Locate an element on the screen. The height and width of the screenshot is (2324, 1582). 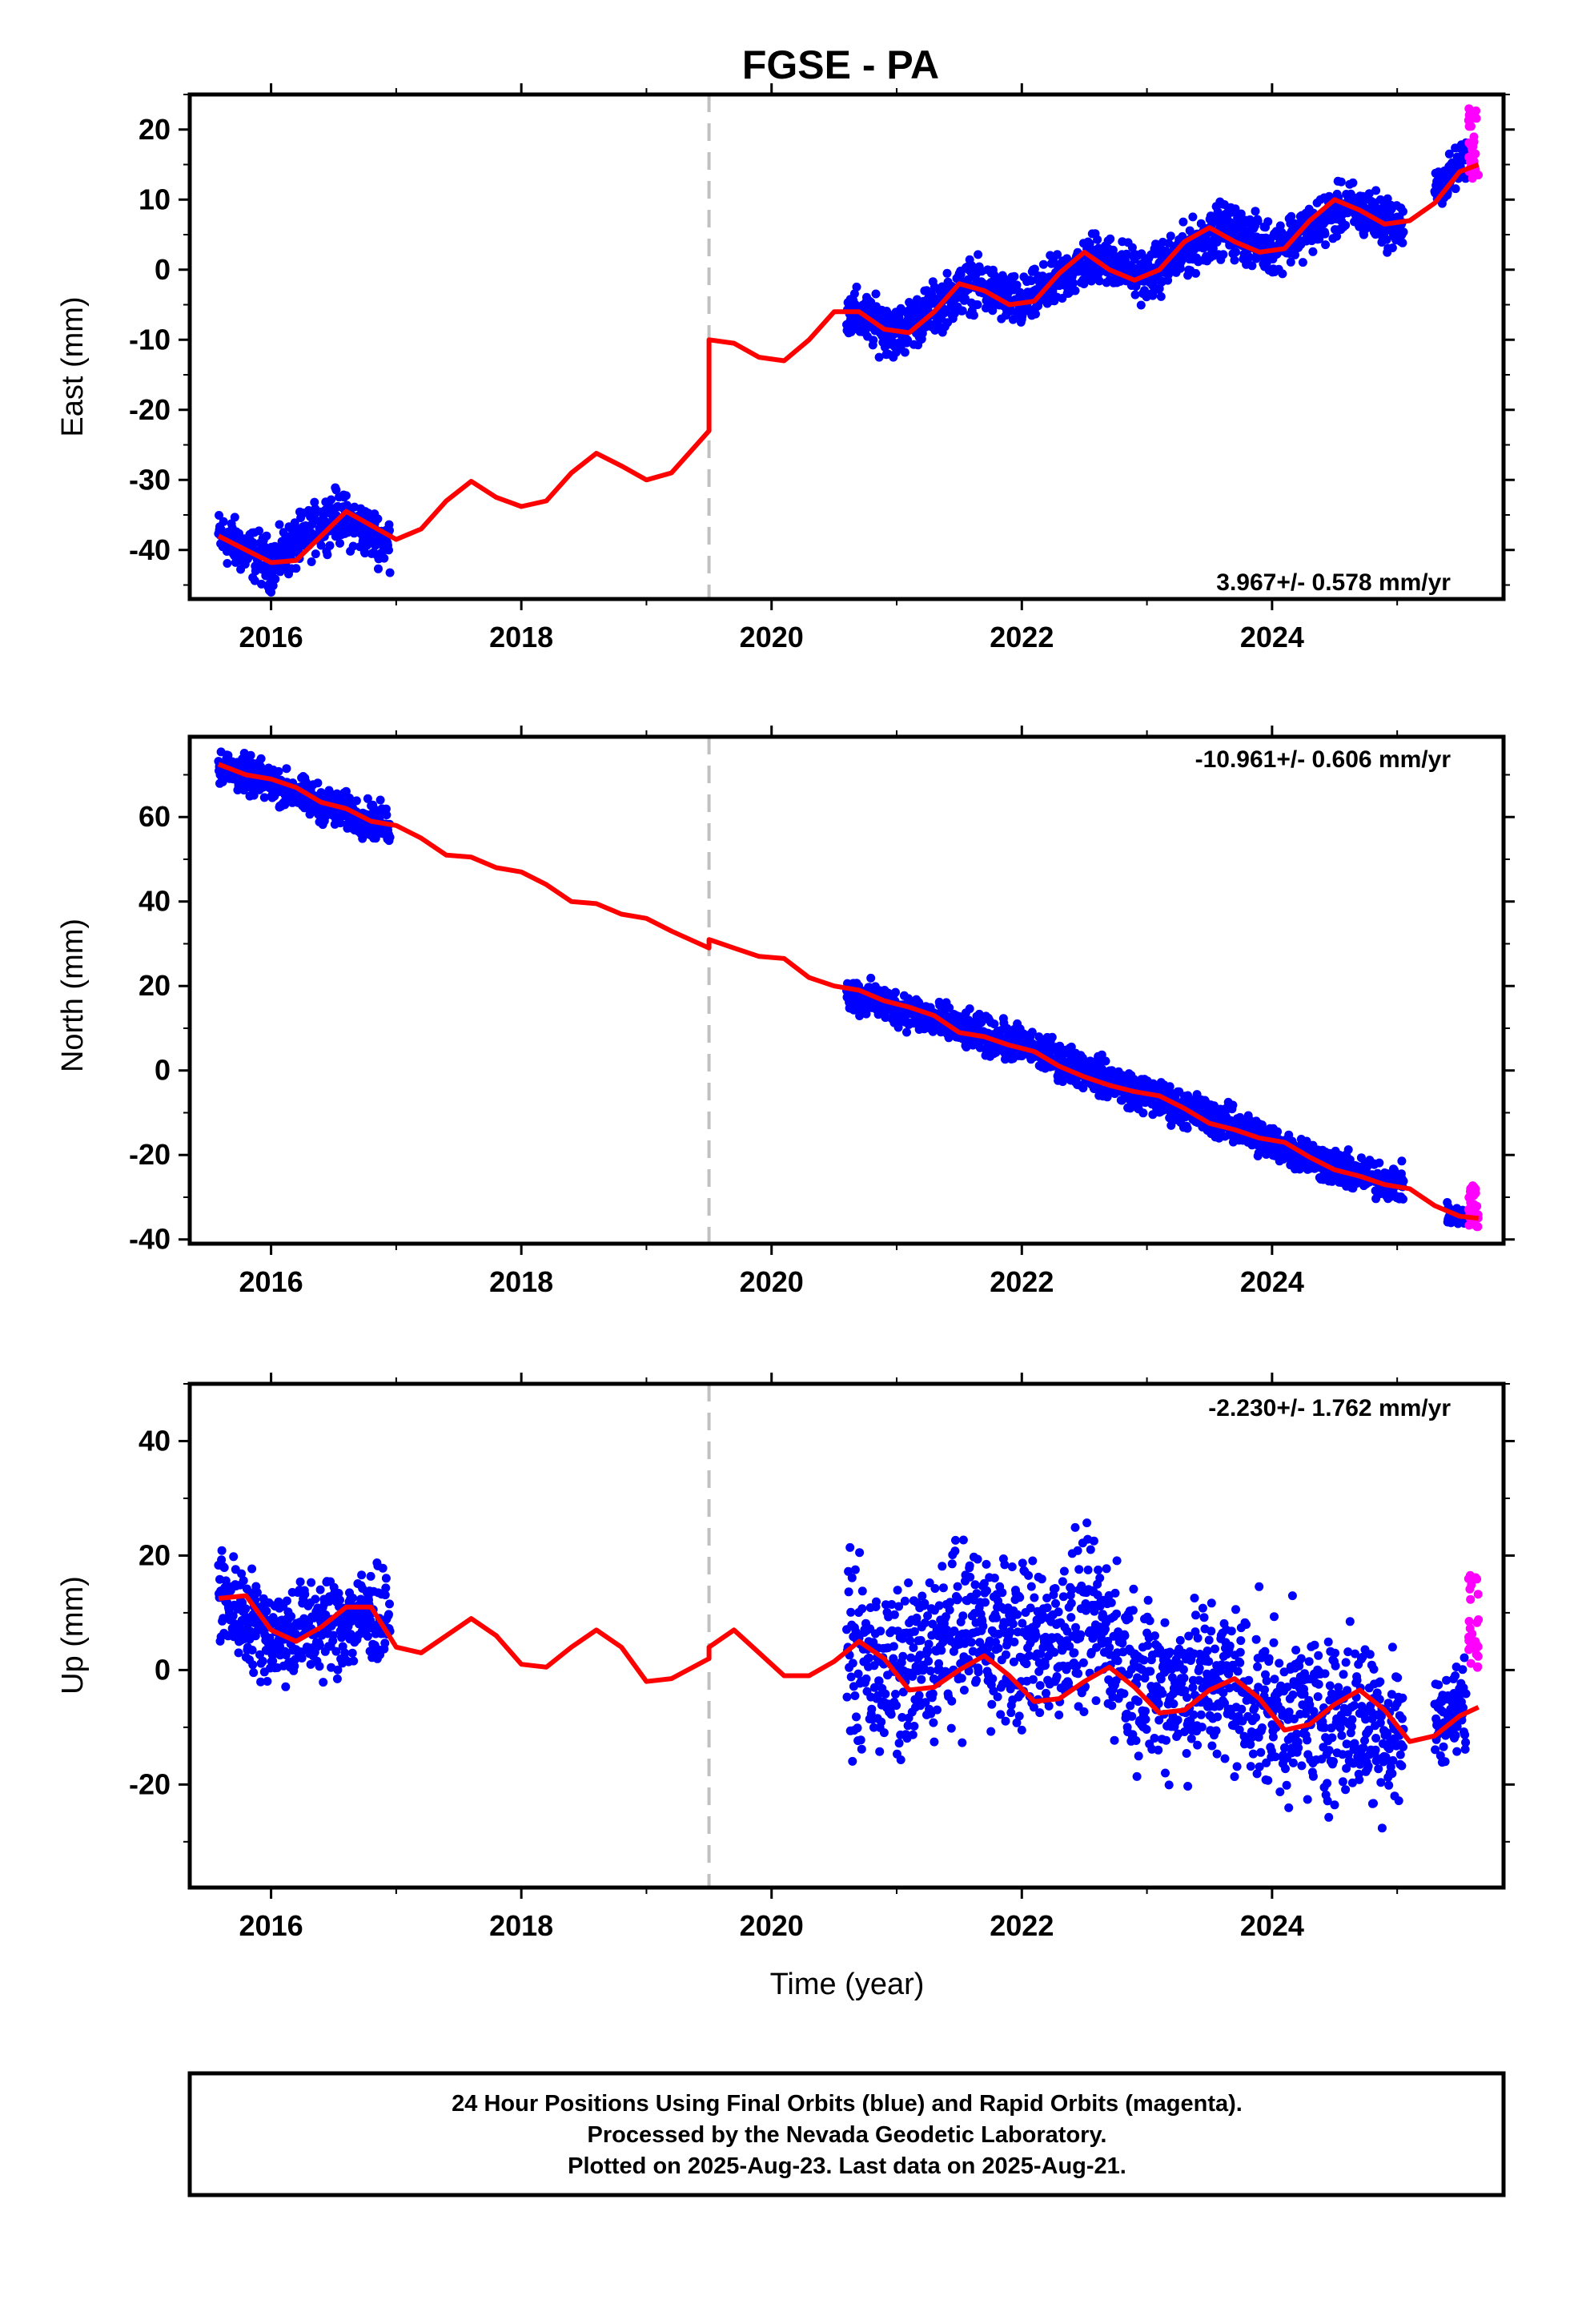
y-tick-label: -10 is located at coordinates (150, 339).